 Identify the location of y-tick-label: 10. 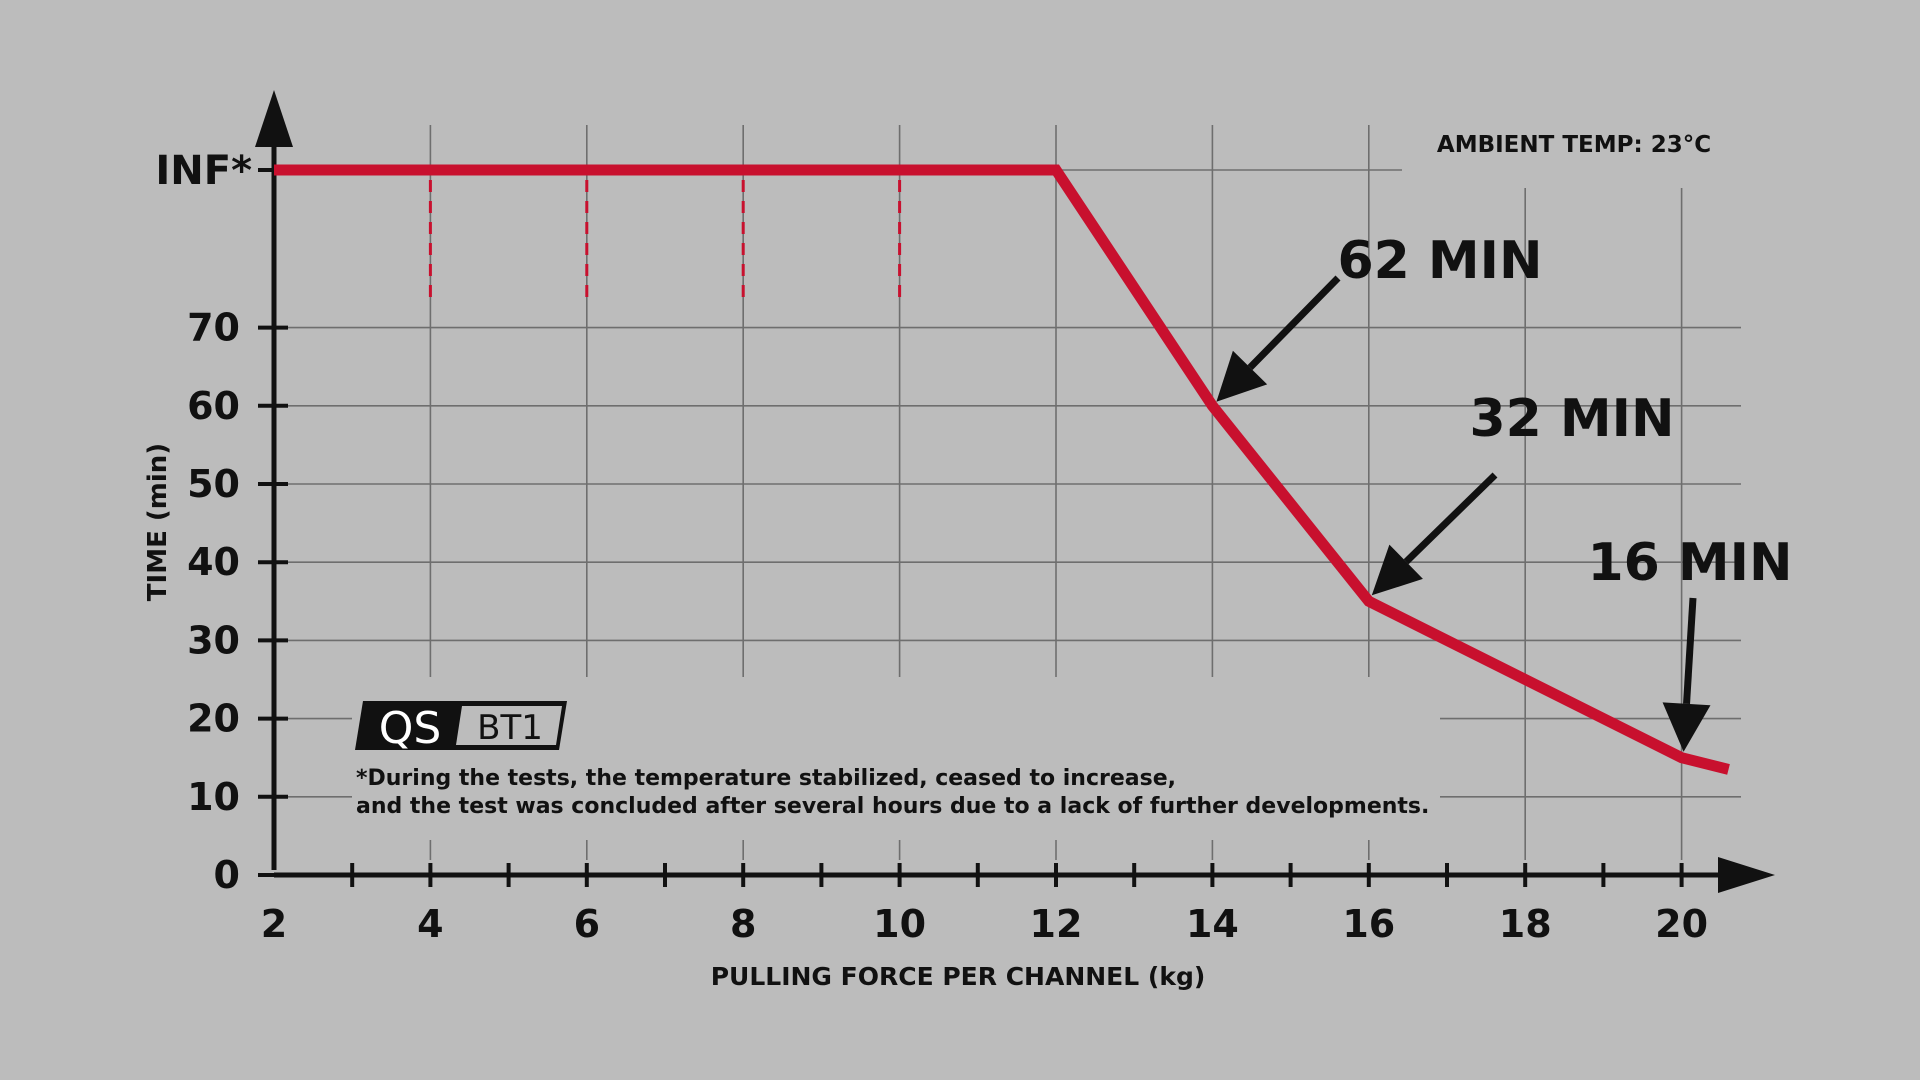
(213, 797).